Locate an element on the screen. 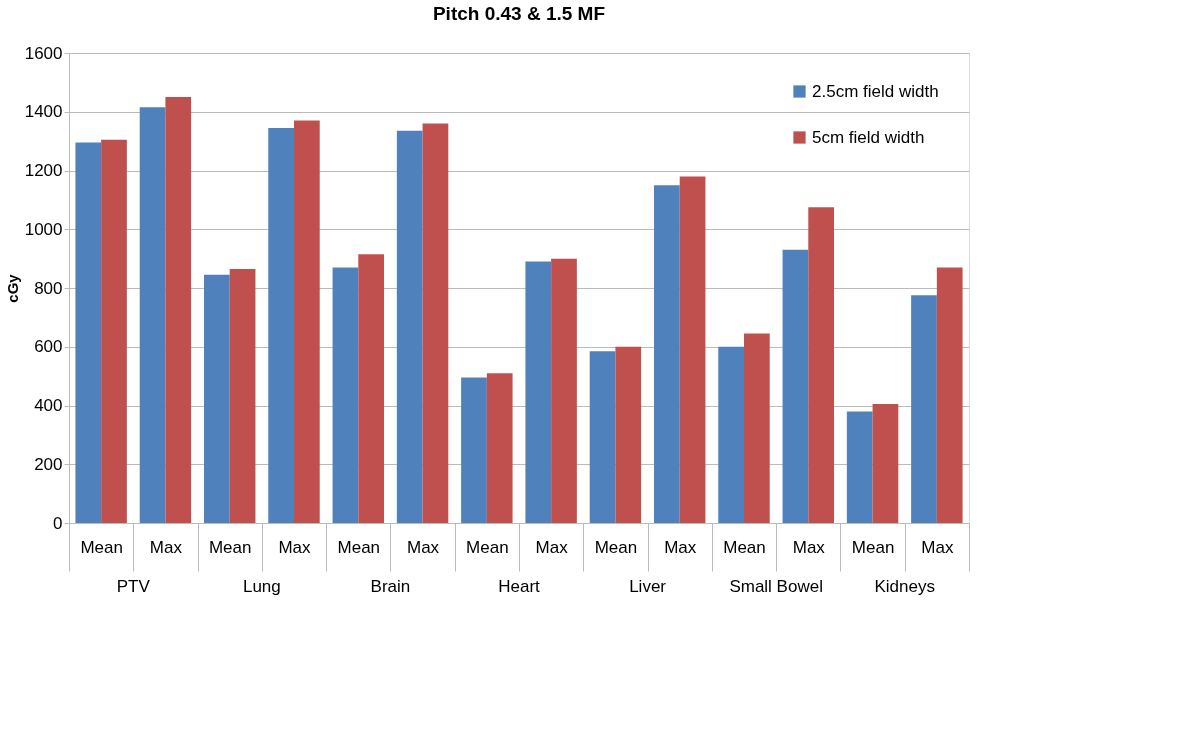 Image resolution: width=1183 pixels, height=749 pixels. text: Lung is located at coordinates (261, 586).